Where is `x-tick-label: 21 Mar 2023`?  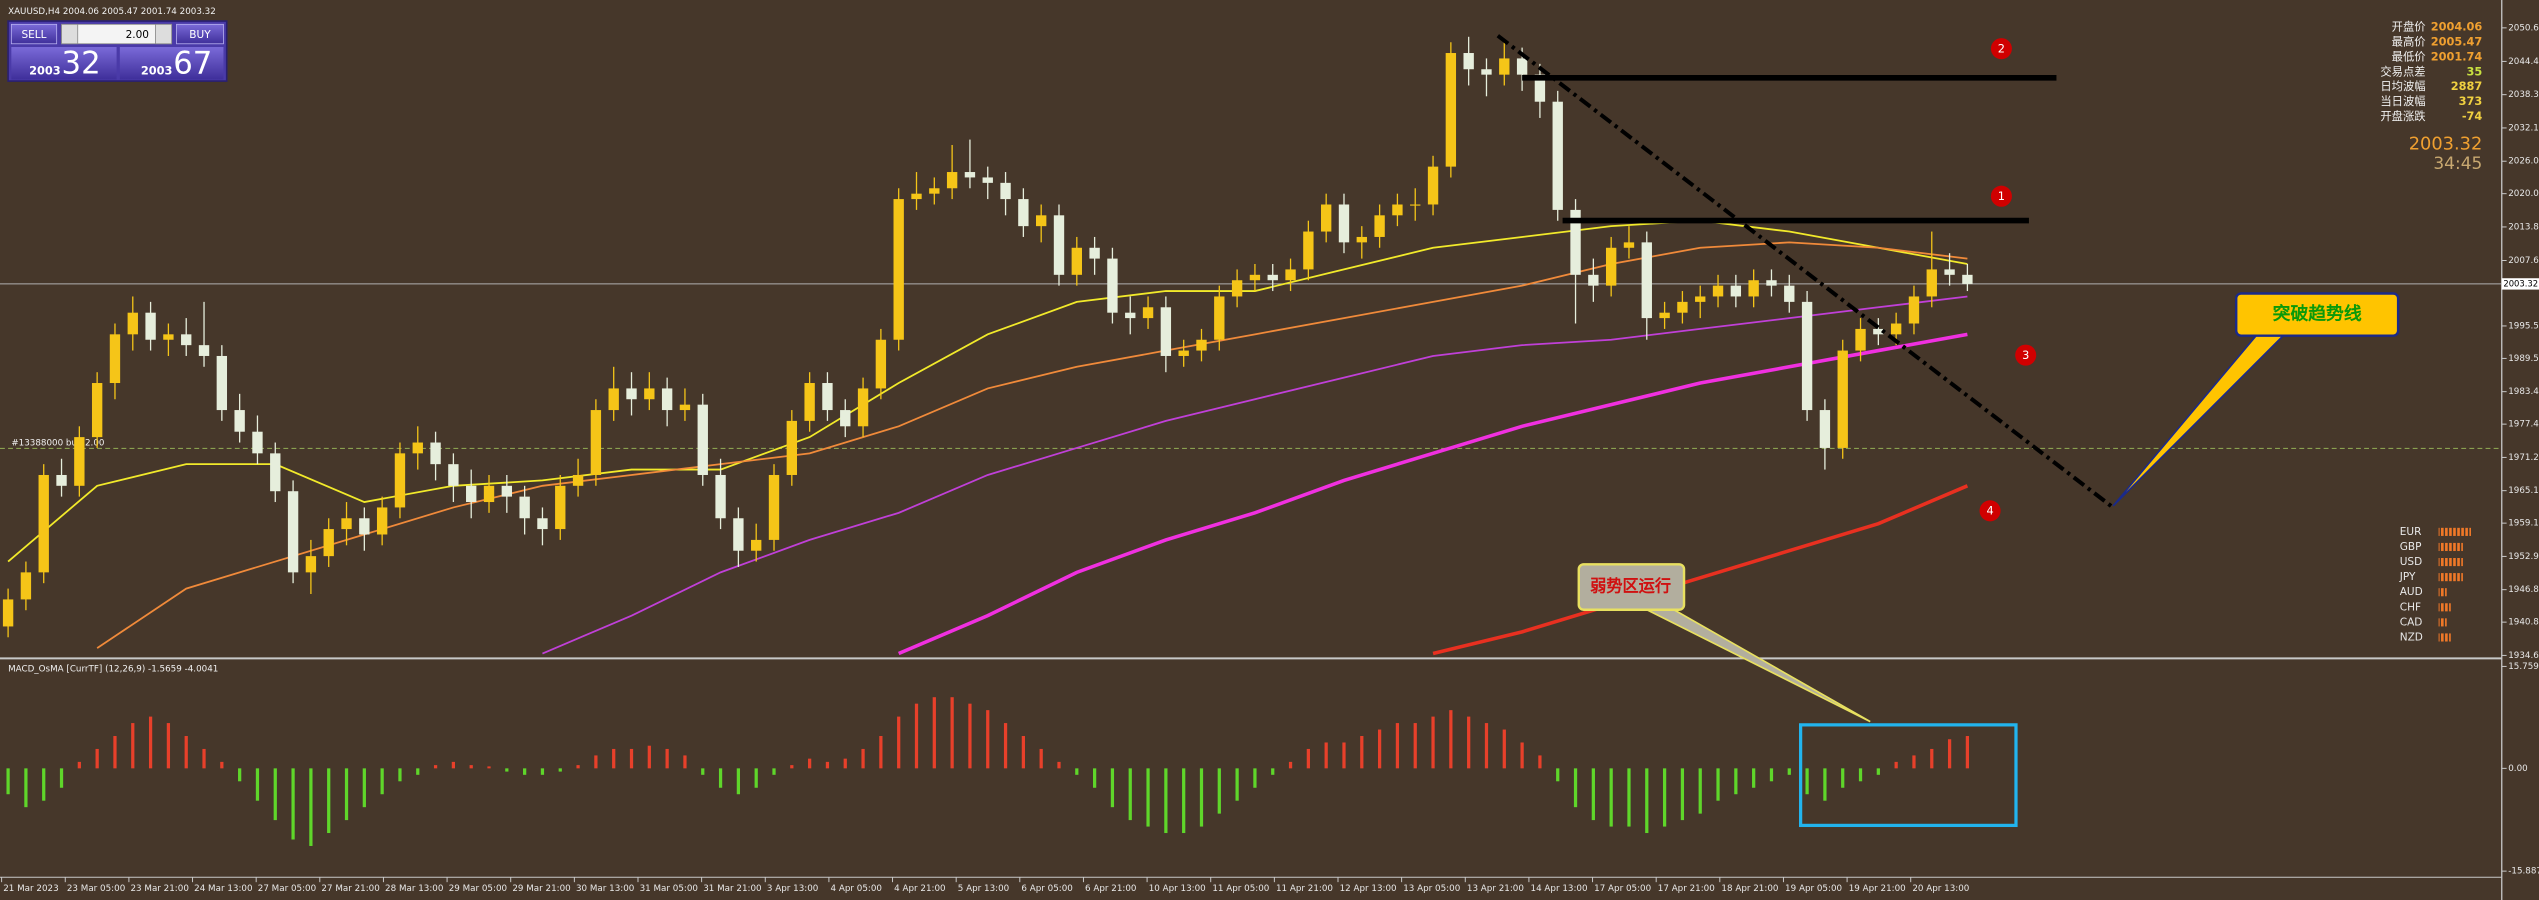 x-tick-label: 21 Mar 2023 is located at coordinates (30, 889).